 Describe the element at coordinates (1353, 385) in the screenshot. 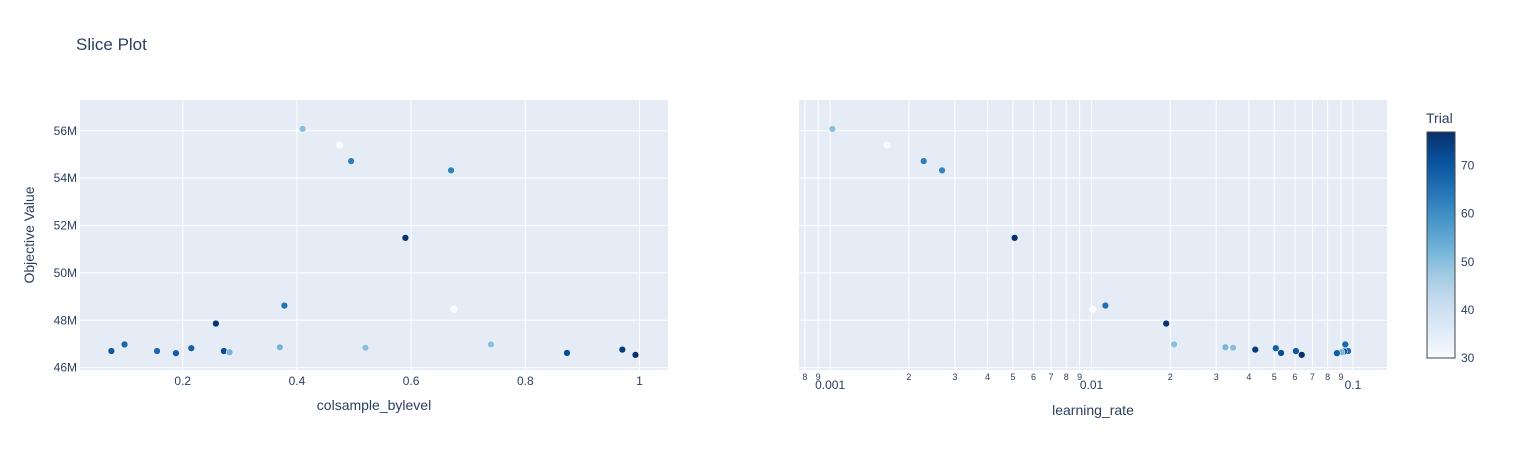

I see `x-tick-label: 0.1` at that location.